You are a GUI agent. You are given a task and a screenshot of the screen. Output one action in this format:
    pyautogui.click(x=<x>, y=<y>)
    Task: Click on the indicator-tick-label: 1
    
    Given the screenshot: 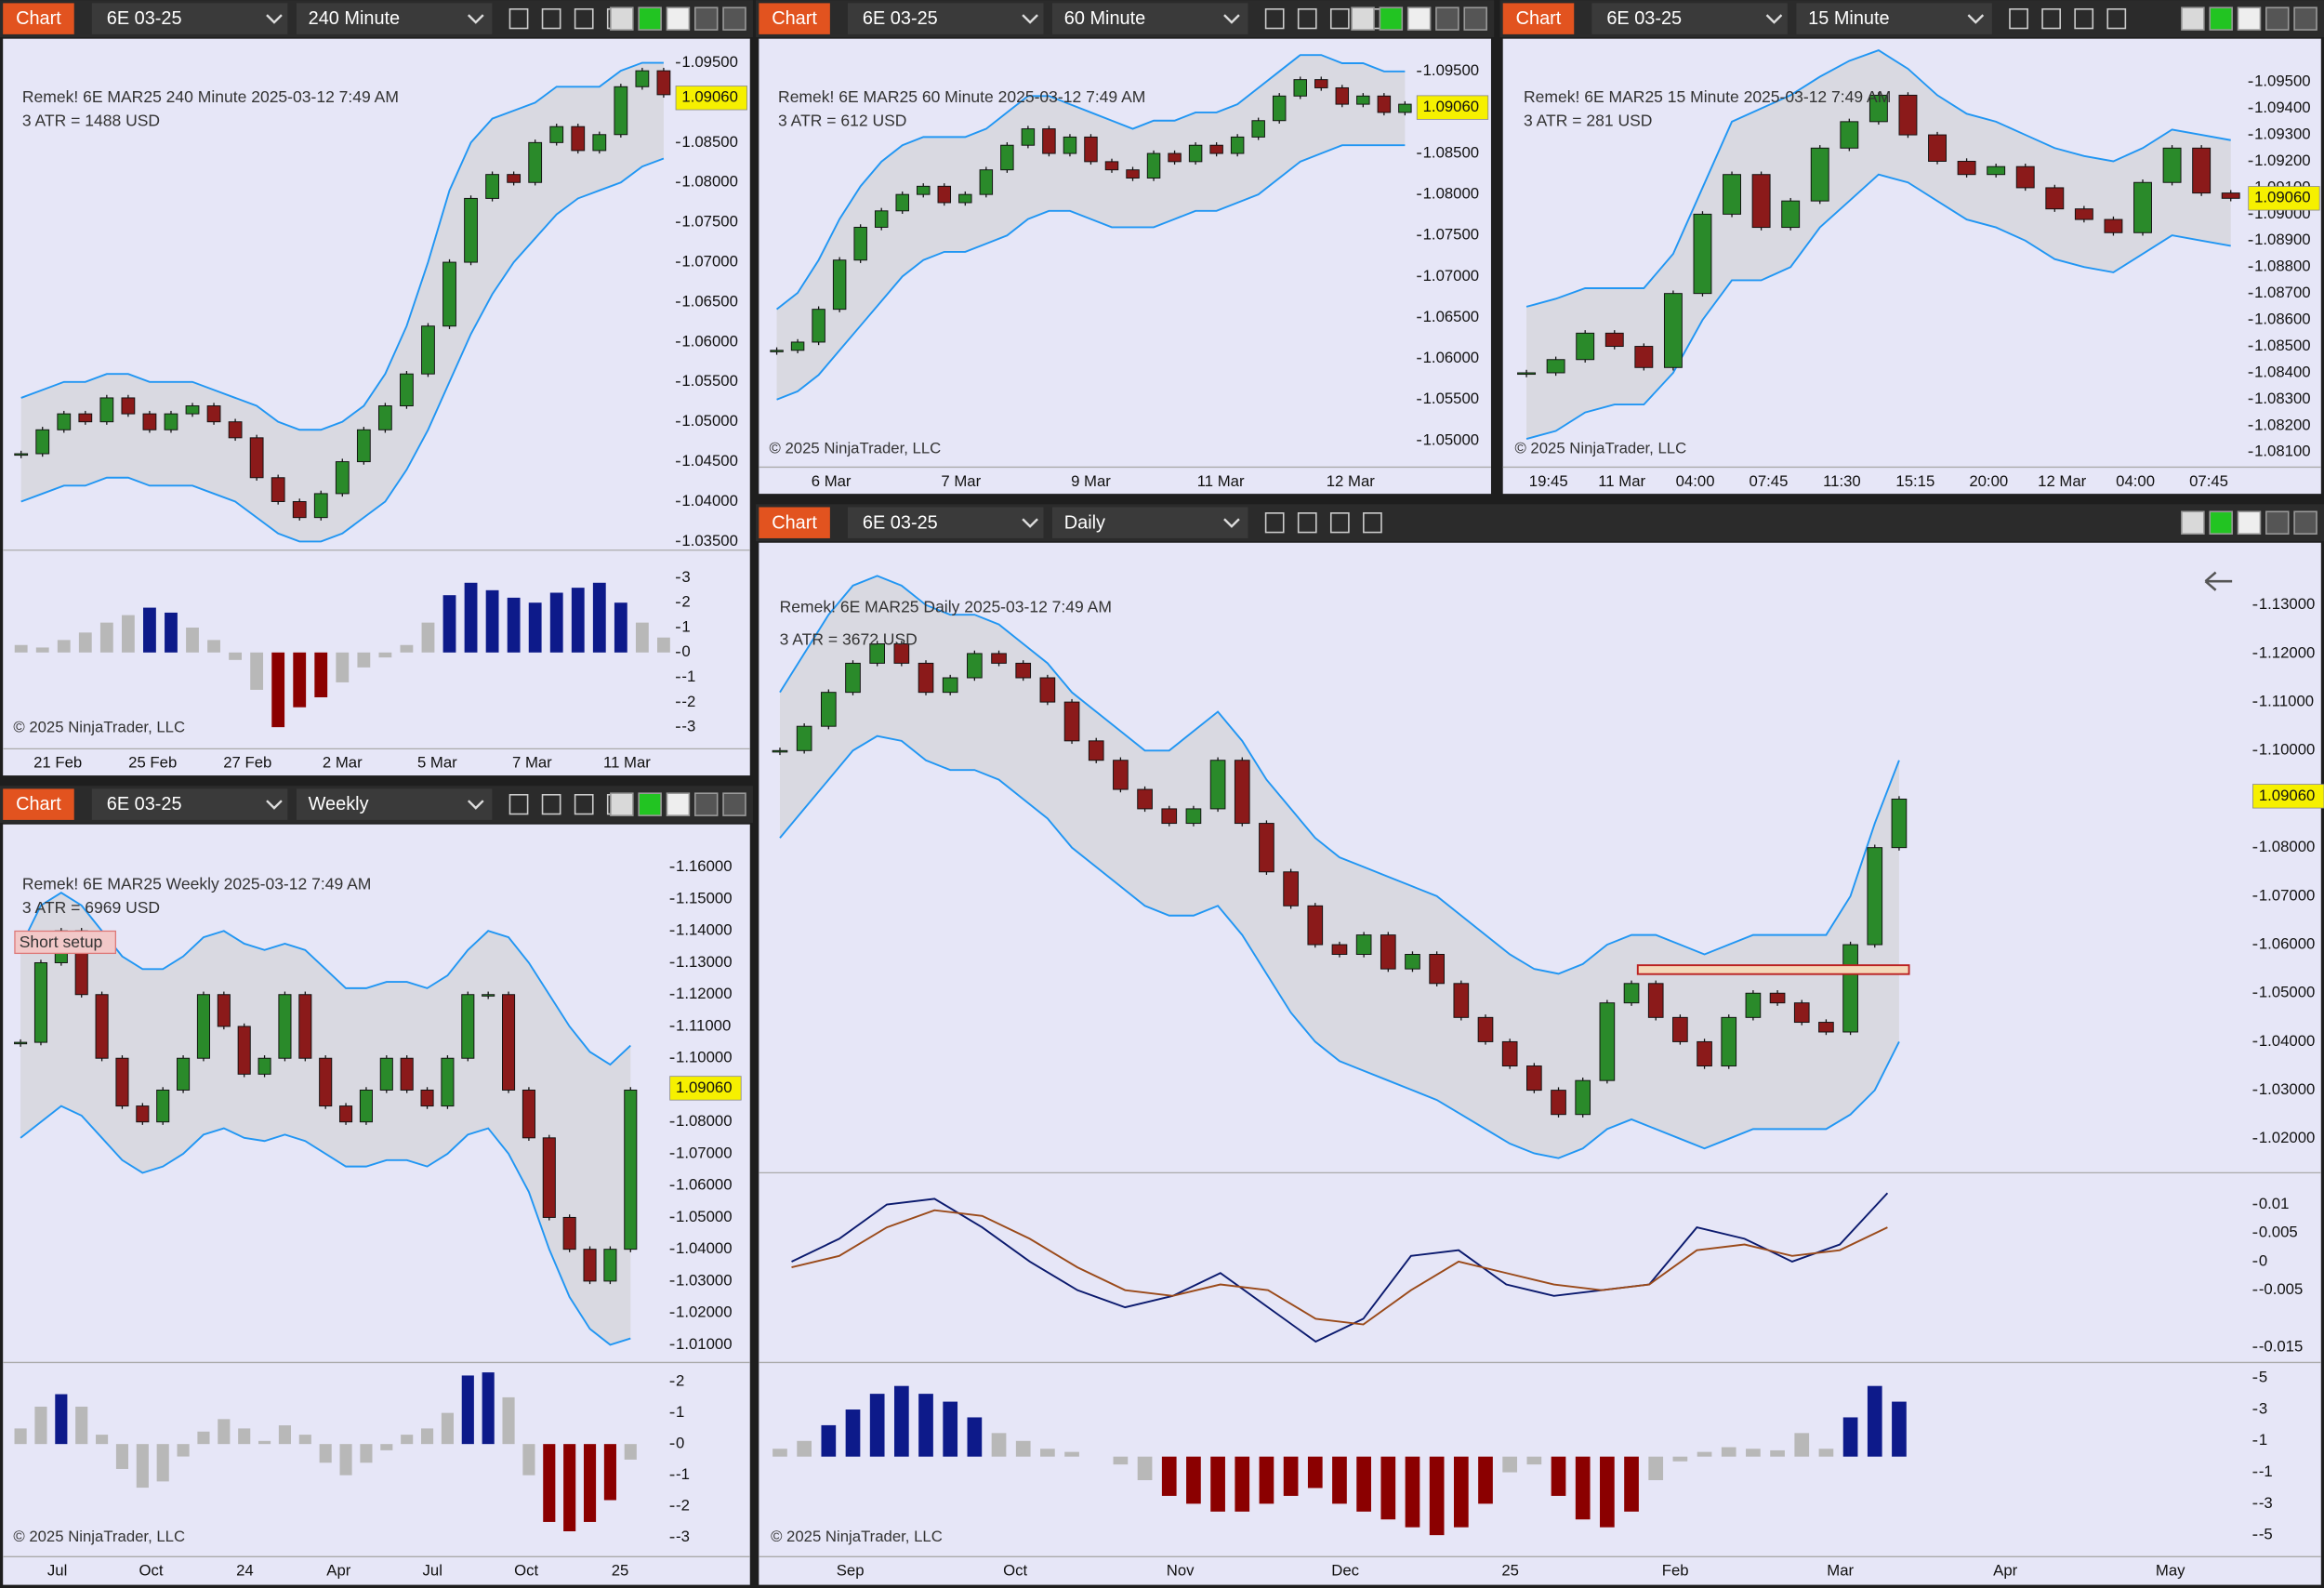 What is the action you would take?
    pyautogui.click(x=680, y=1412)
    